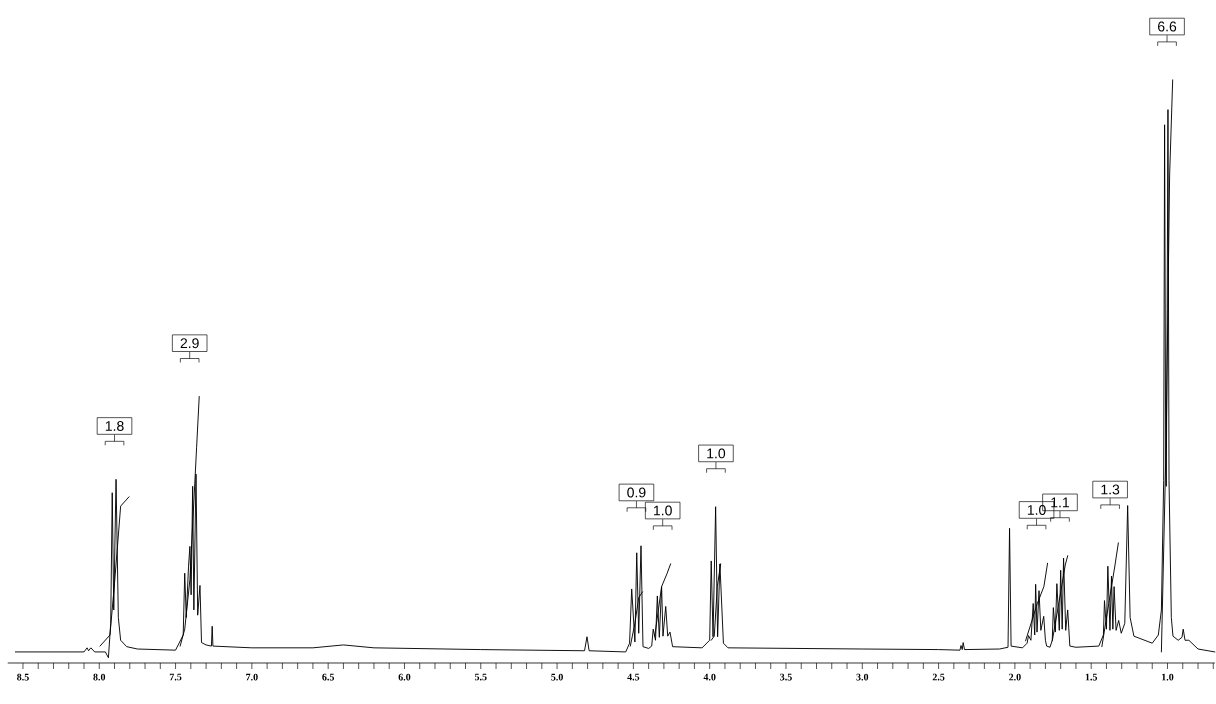 The width and height of the screenshot is (1216, 704). What do you see at coordinates (1168, 677) in the screenshot?
I see `x-tick-label: 1.0` at bounding box center [1168, 677].